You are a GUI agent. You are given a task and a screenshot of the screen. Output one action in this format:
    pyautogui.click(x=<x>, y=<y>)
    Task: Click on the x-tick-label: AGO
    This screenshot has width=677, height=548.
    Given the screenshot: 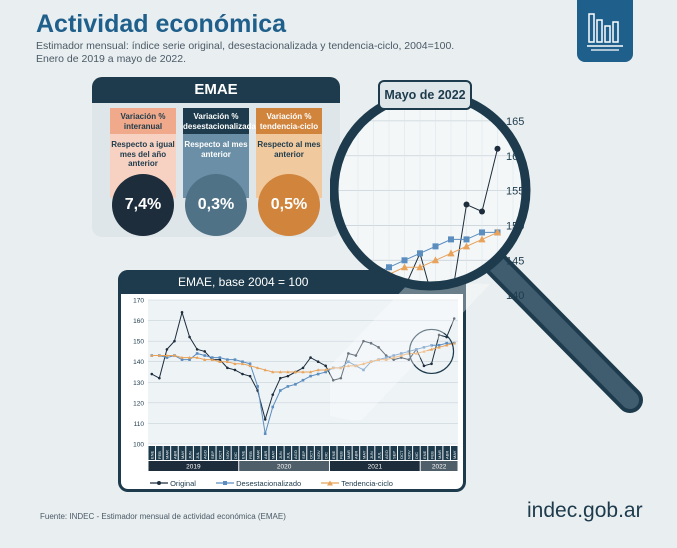 What is the action you would take?
    pyautogui.click(x=386, y=454)
    